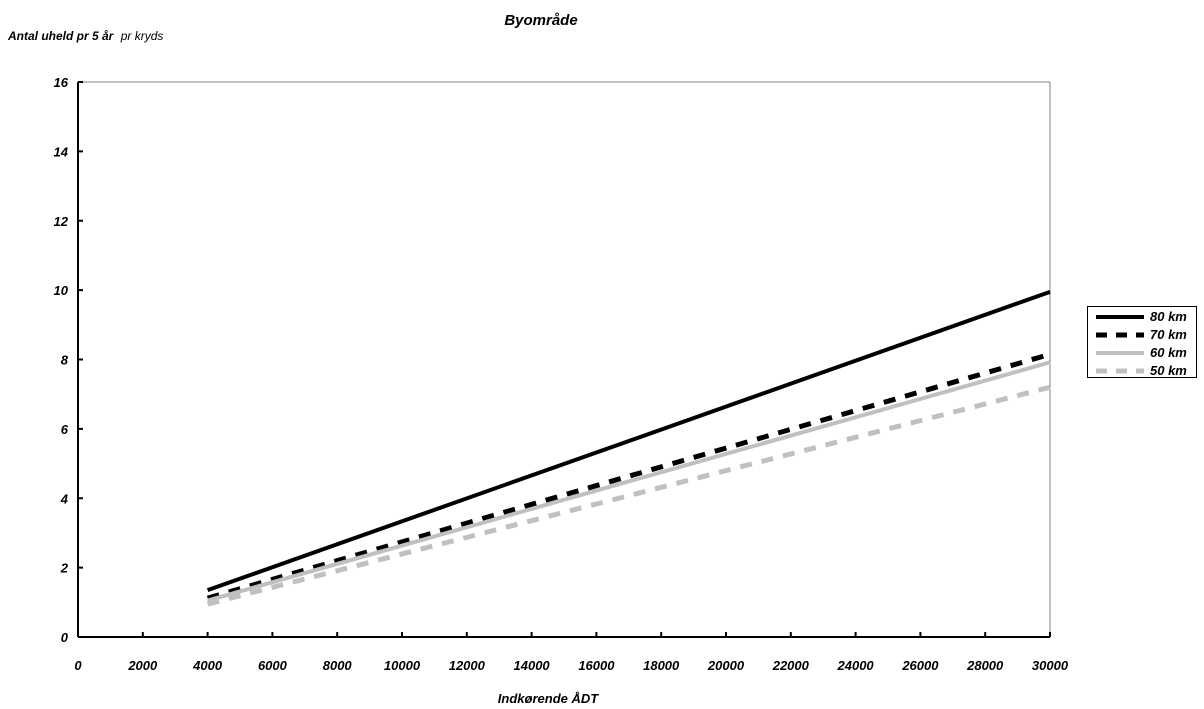 This screenshot has height=709, width=1204. I want to click on y-tick-label: 0, so click(65, 637).